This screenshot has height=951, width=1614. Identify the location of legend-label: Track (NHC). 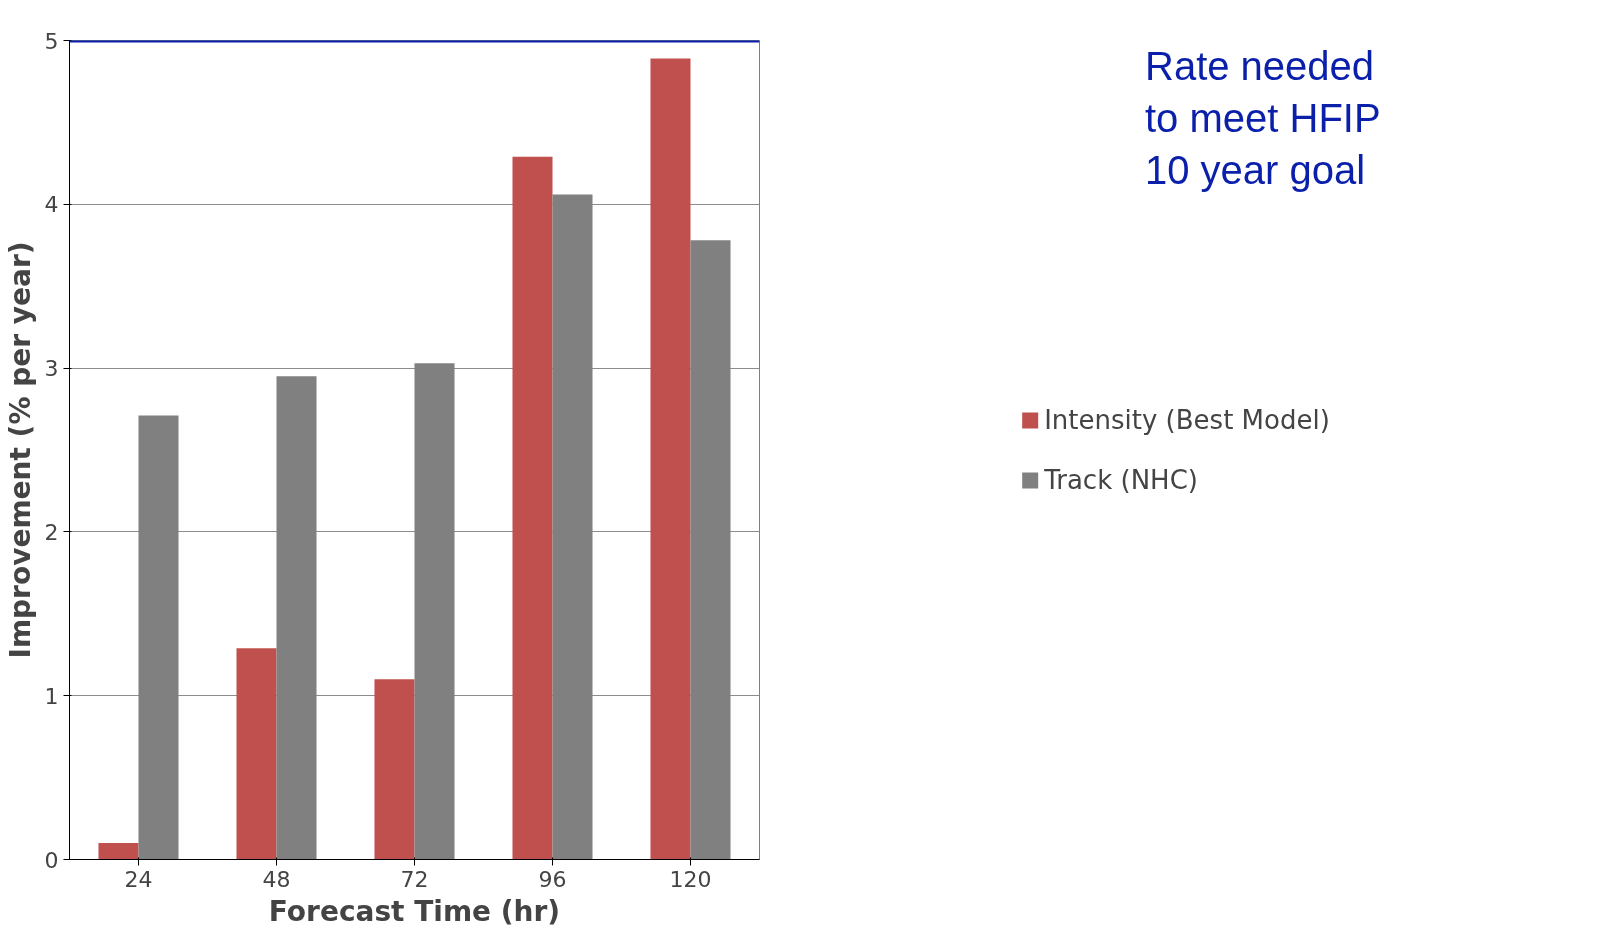
(1121, 479).